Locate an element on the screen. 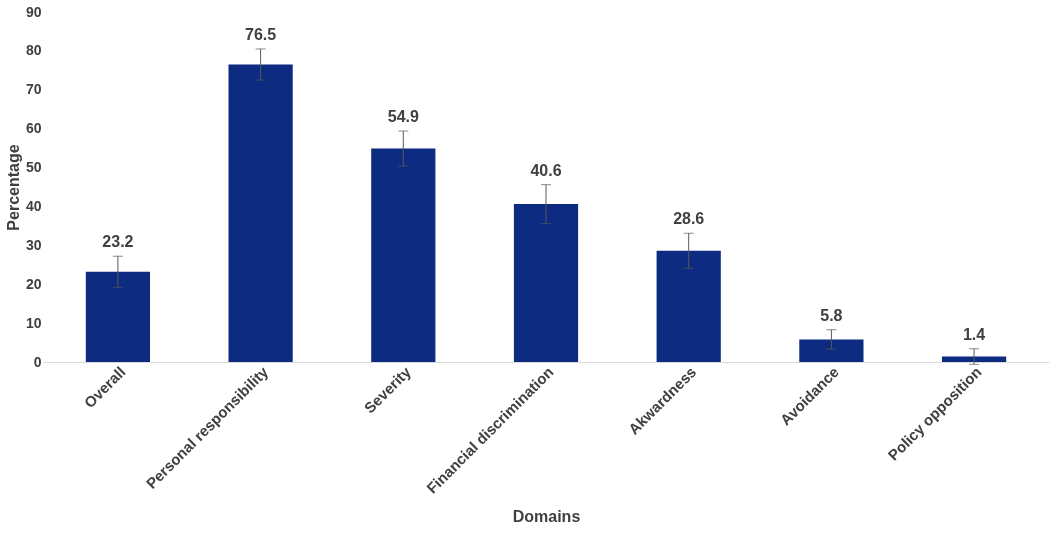 The width and height of the screenshot is (1064, 540). y-tick-label: 70 is located at coordinates (33, 89).